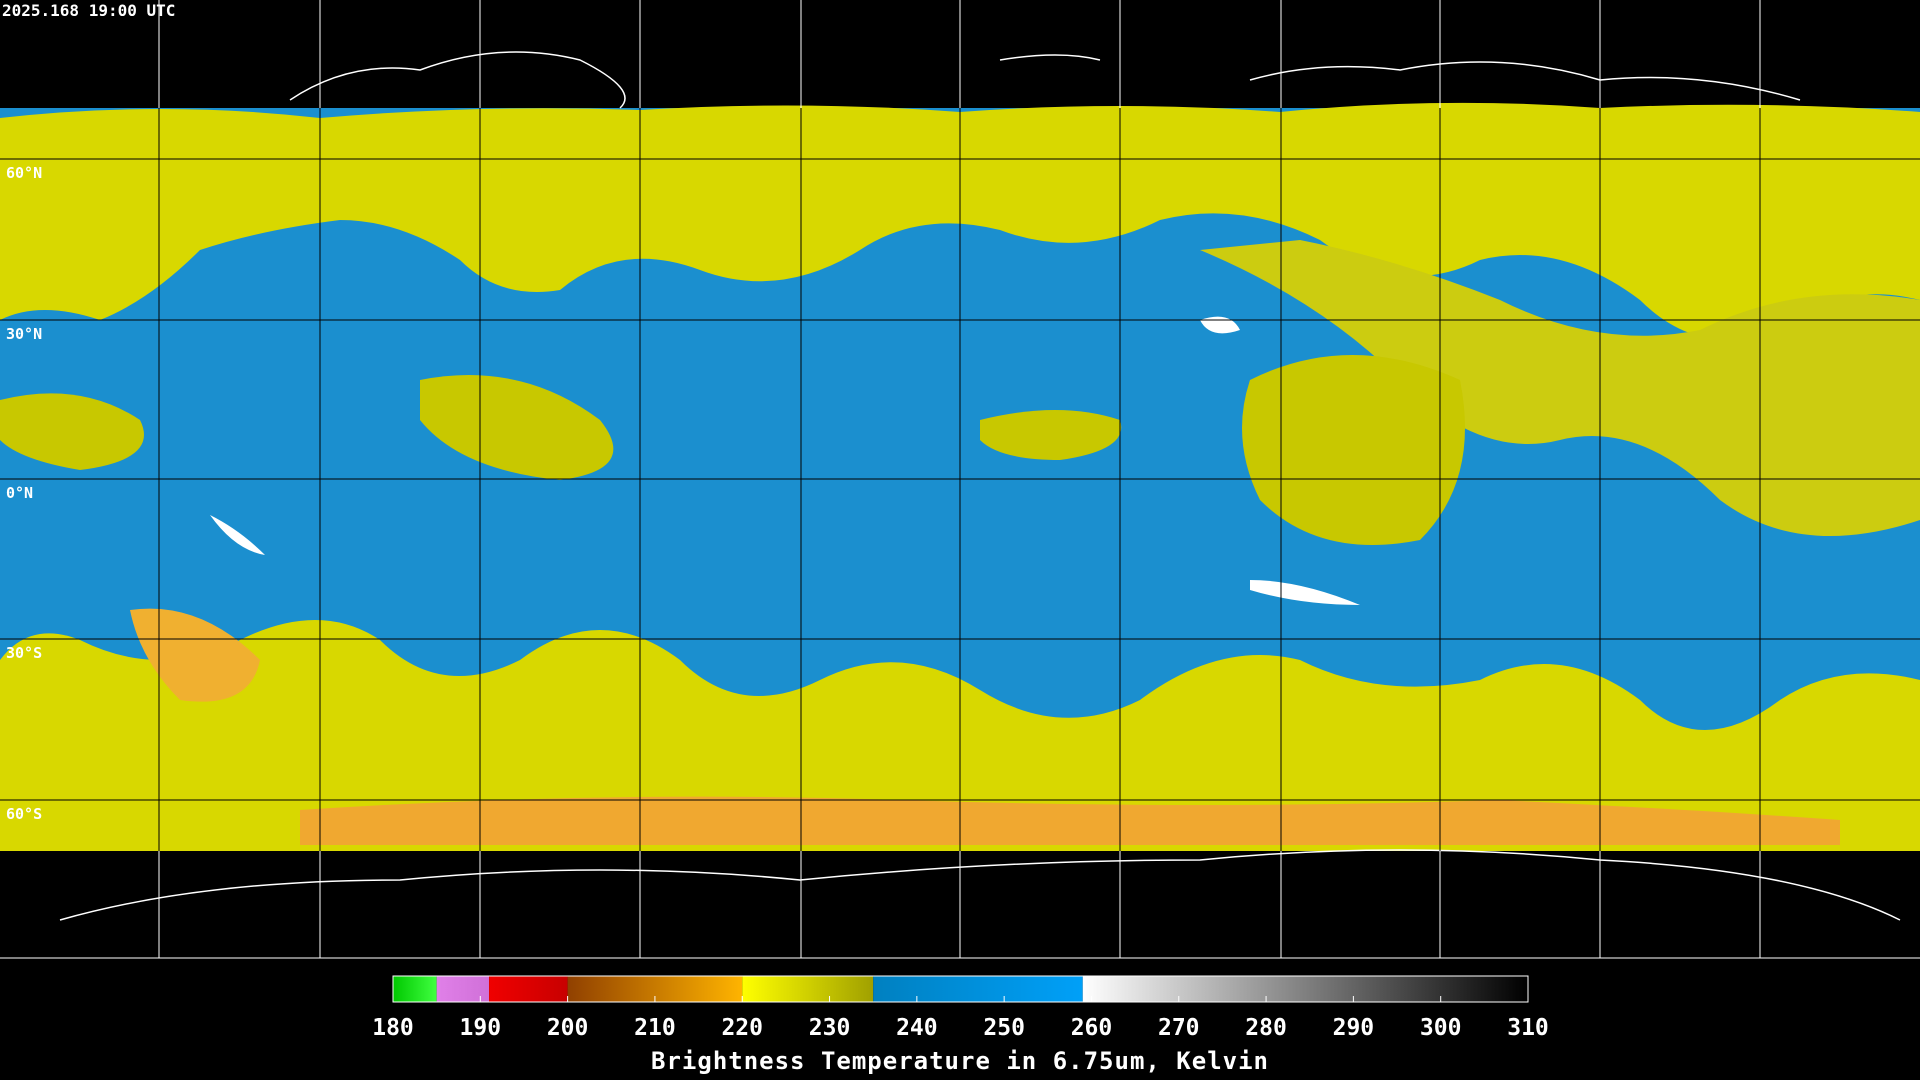  What do you see at coordinates (1528, 1028) in the screenshot?
I see `colorbar-tick-label: 310` at bounding box center [1528, 1028].